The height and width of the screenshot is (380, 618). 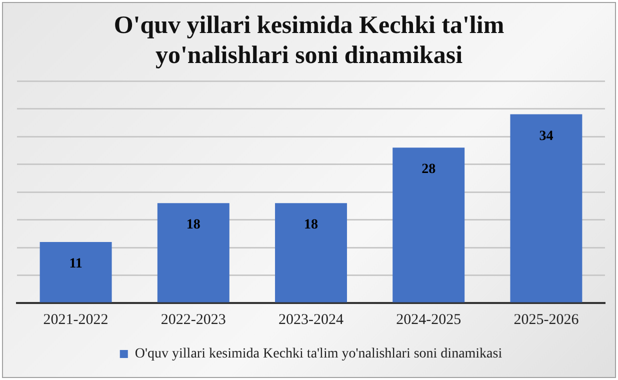 What do you see at coordinates (429, 170) in the screenshot?
I see `data-label: 28` at bounding box center [429, 170].